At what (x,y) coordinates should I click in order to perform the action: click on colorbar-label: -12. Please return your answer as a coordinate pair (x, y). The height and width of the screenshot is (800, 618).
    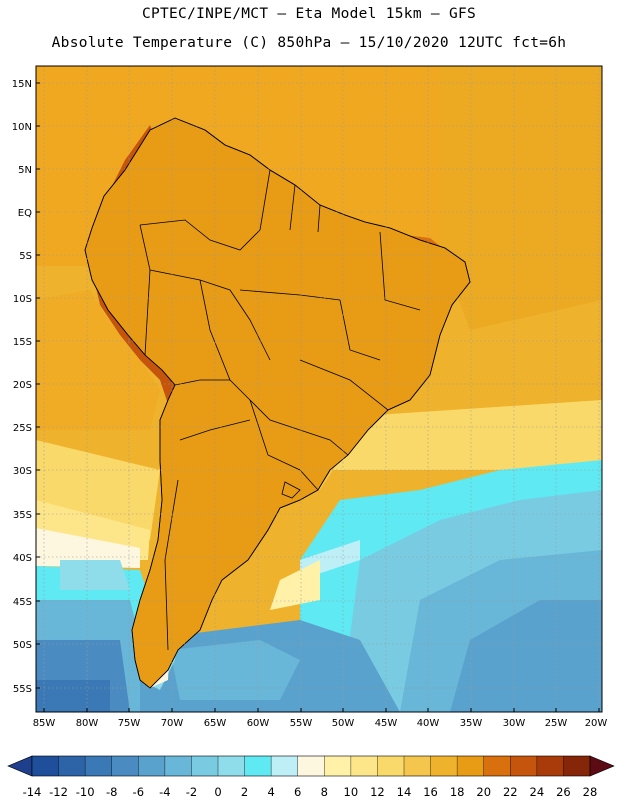
    Looking at the image, I should click on (58, 792).